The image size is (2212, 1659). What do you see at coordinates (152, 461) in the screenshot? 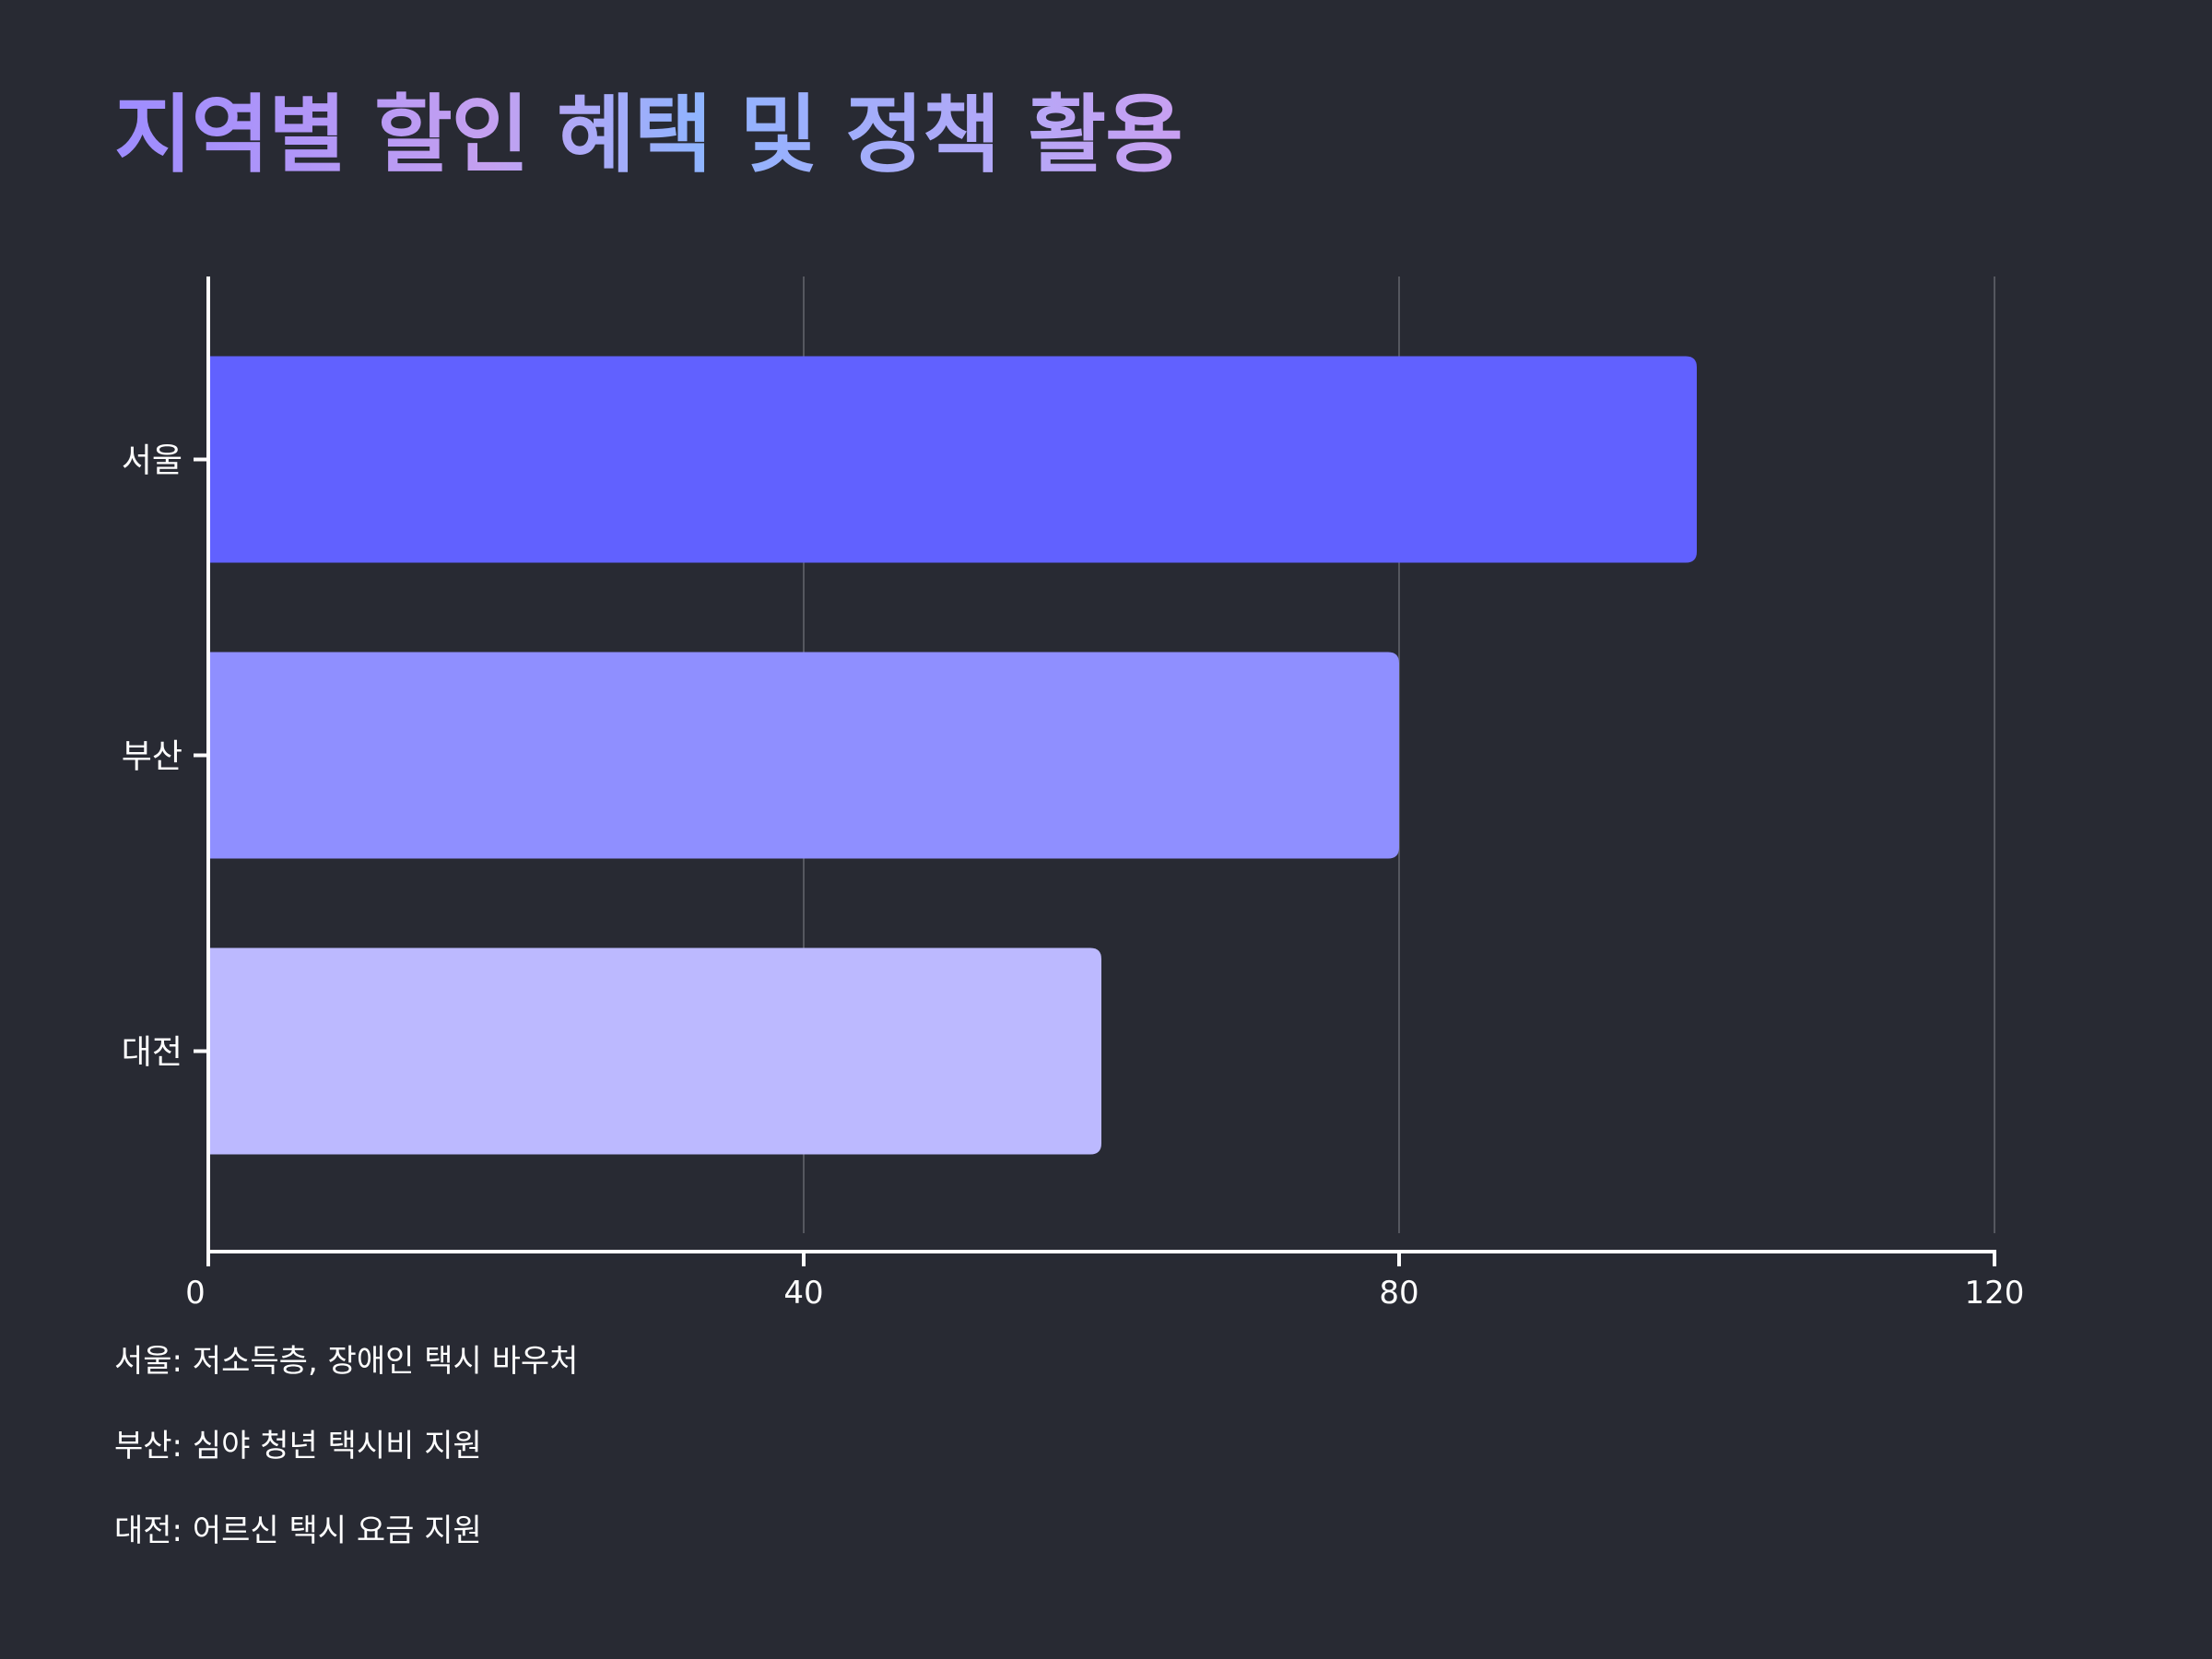
I see `category-label-0: 서울` at bounding box center [152, 461].